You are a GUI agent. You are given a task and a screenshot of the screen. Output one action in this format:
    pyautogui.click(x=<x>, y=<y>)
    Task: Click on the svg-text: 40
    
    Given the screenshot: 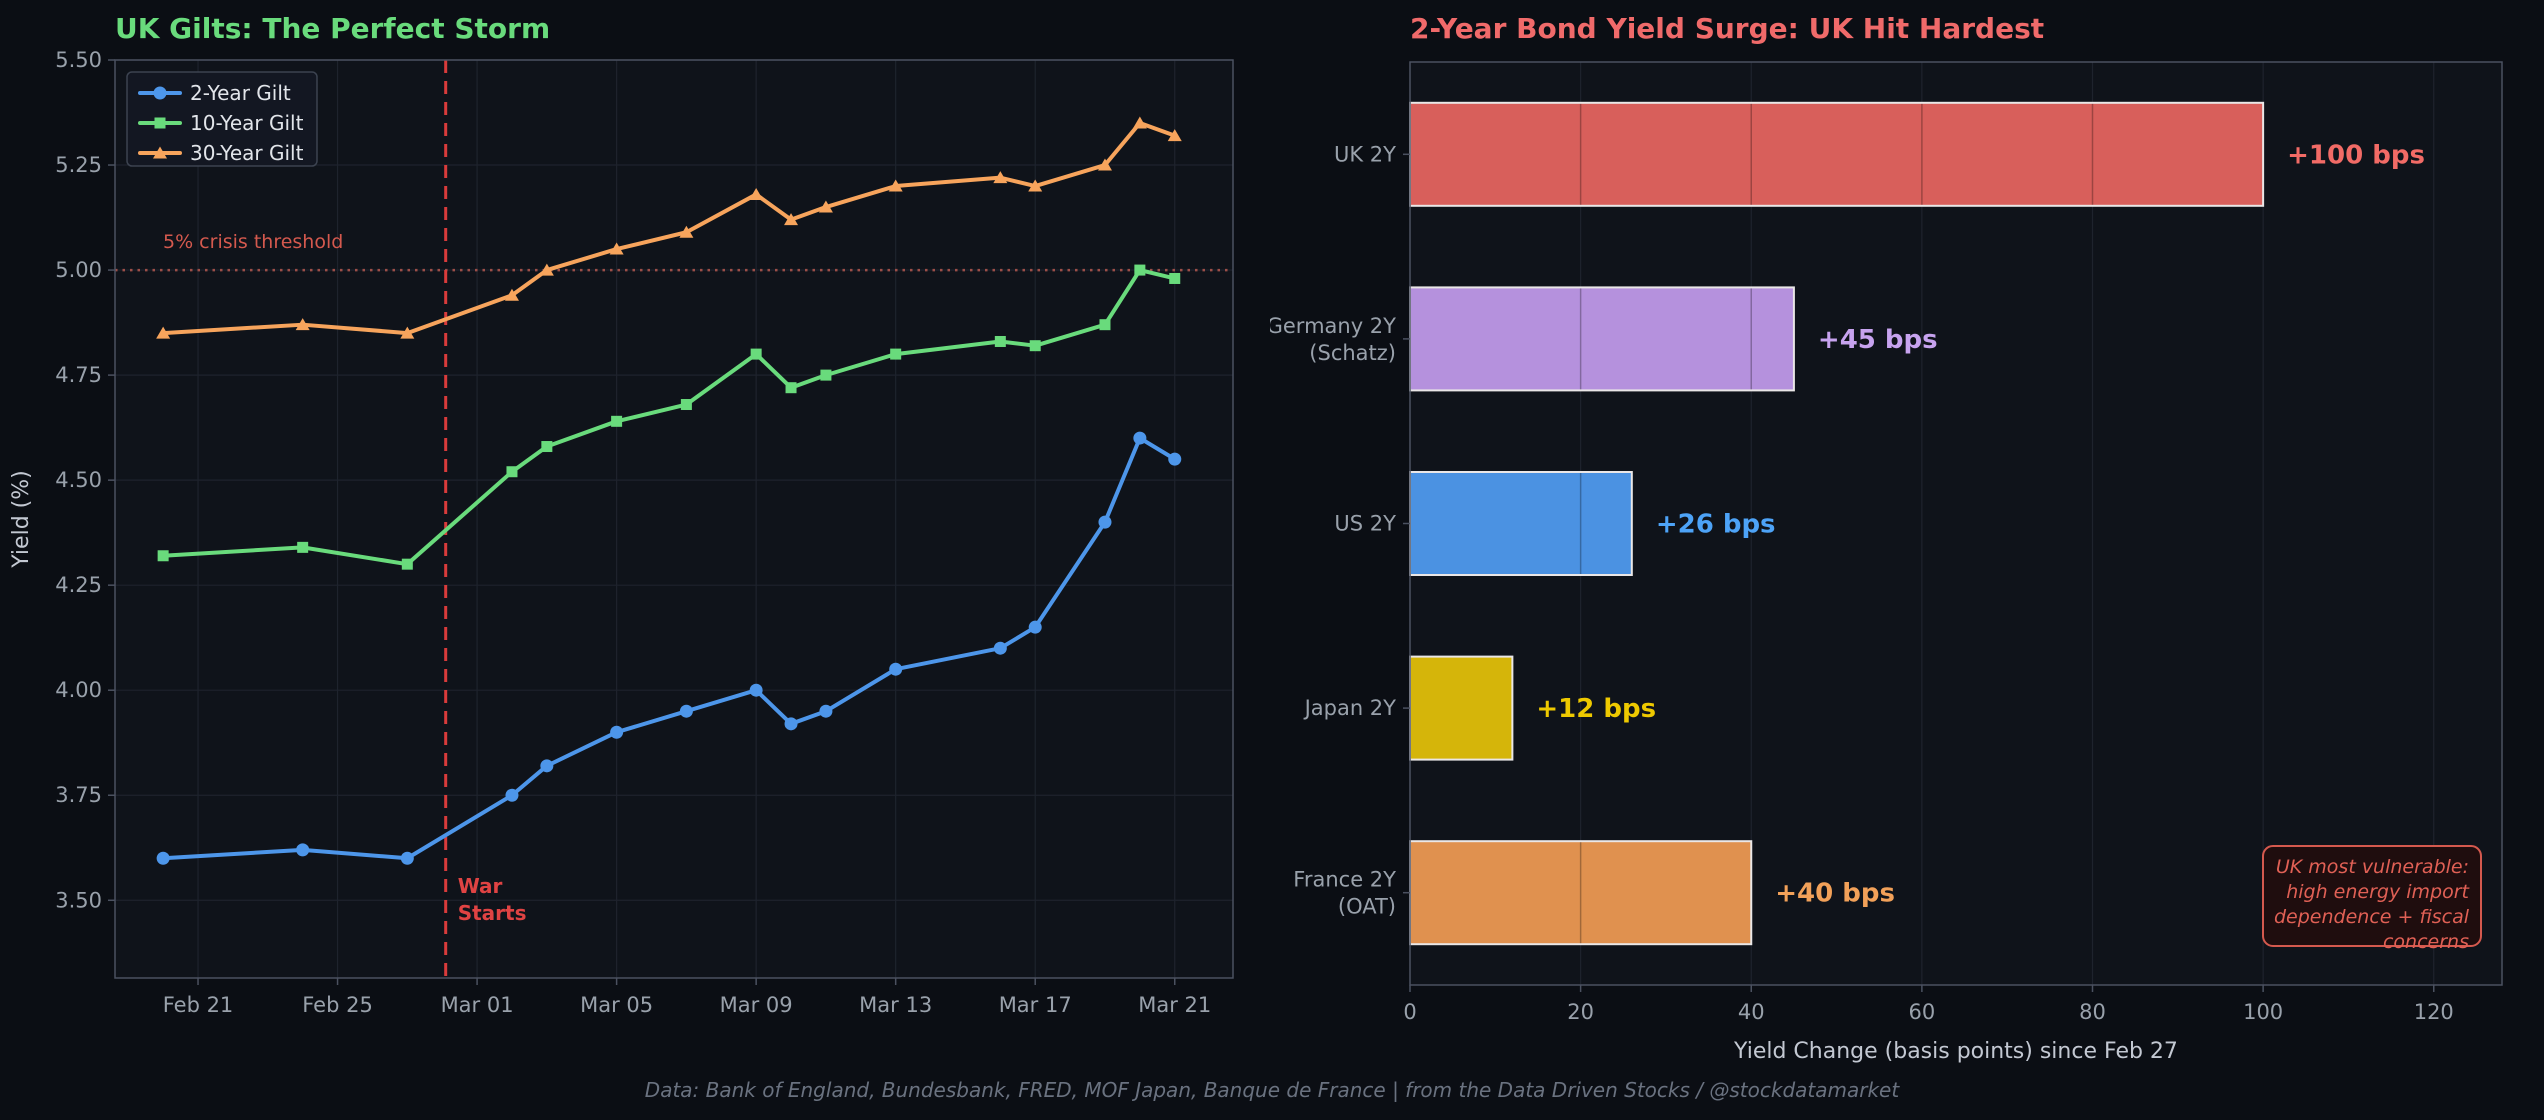 What is the action you would take?
    pyautogui.click(x=1751, y=1012)
    